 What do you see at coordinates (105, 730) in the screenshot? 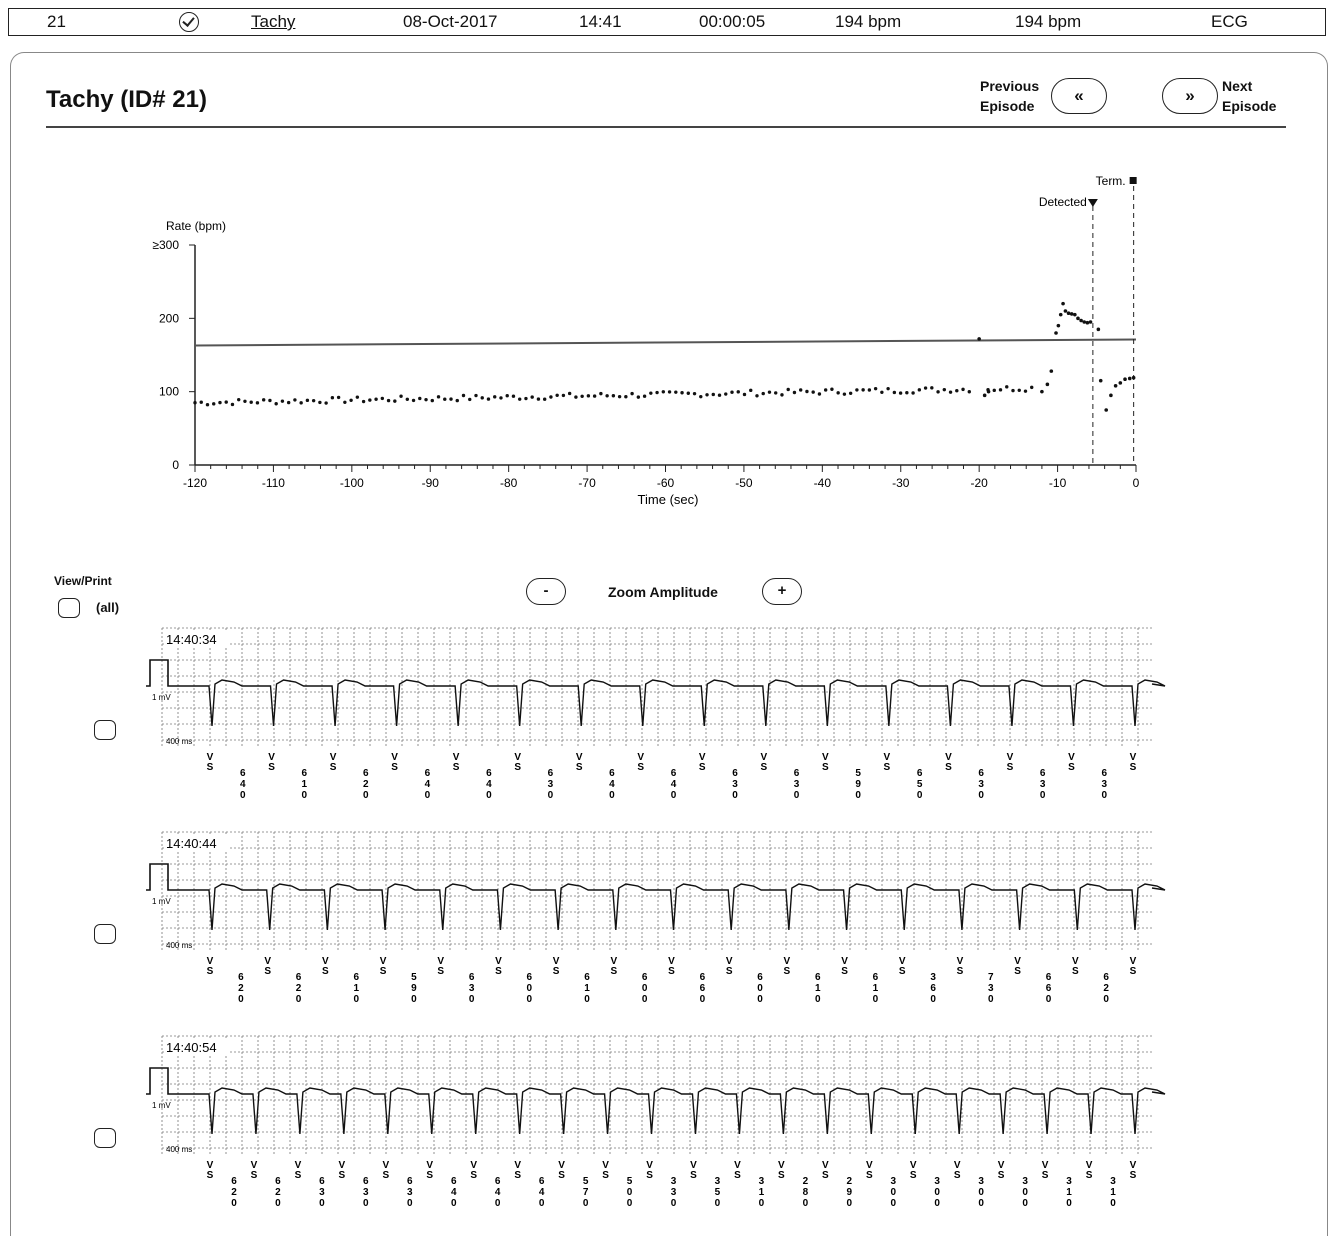
I see `strip-1-checkbox` at bounding box center [105, 730].